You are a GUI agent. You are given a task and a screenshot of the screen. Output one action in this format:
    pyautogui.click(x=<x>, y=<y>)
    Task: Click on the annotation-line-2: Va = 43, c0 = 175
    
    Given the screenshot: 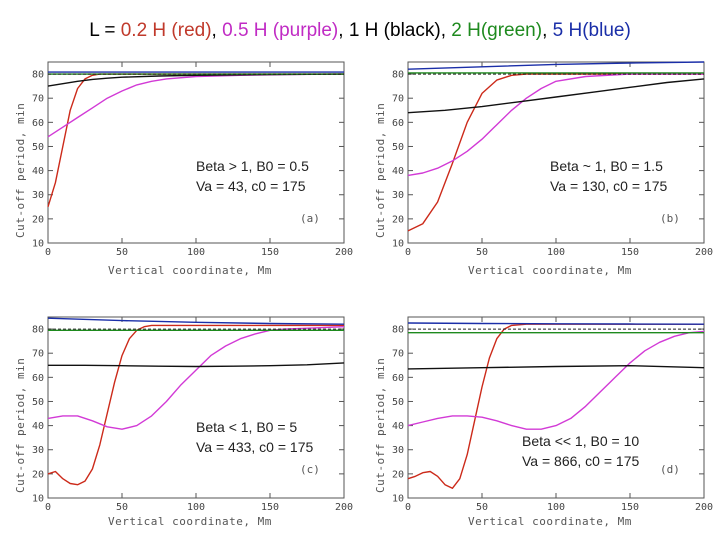 What is the action you would take?
    pyautogui.click(x=251, y=186)
    